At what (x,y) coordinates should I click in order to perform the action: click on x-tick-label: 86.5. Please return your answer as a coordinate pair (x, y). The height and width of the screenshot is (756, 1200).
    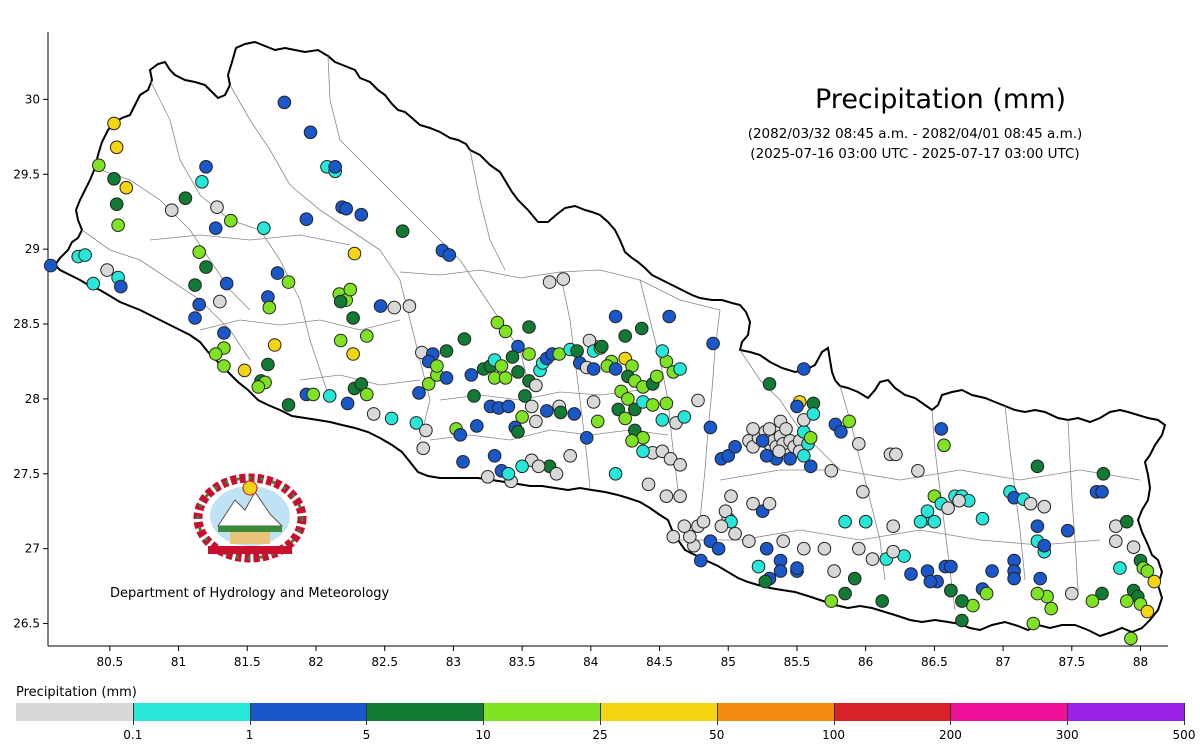
    Looking at the image, I should click on (934, 662).